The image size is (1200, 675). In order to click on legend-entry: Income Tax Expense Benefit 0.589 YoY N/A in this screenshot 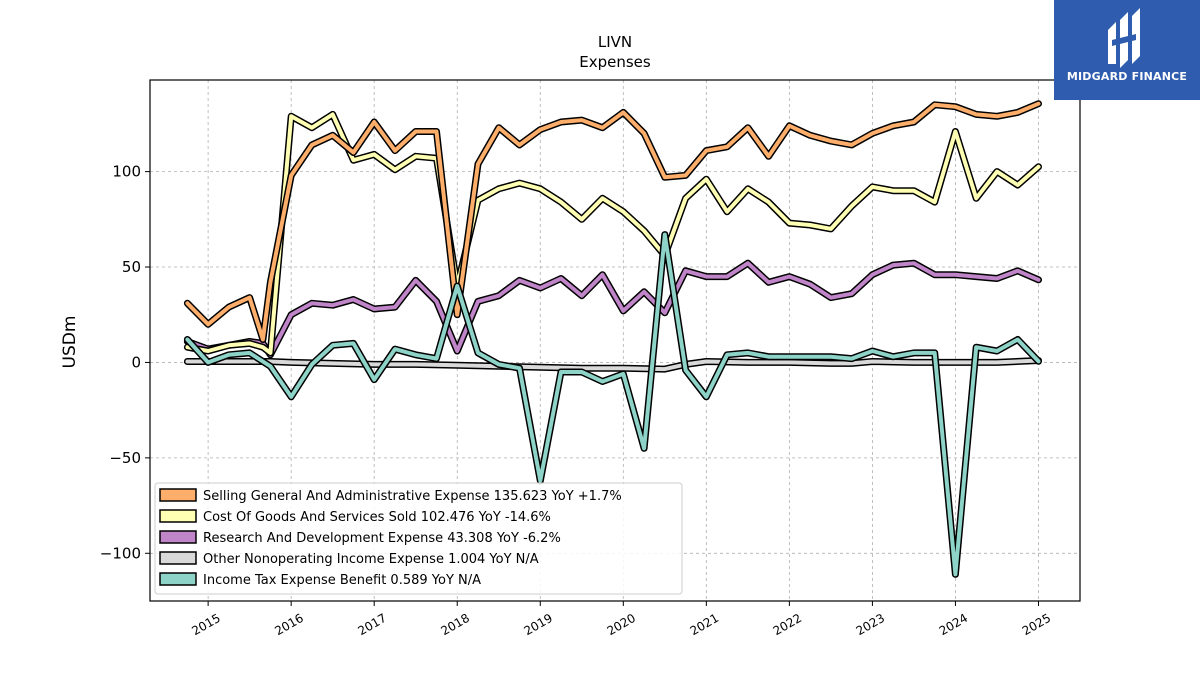, I will do `click(342, 580)`.